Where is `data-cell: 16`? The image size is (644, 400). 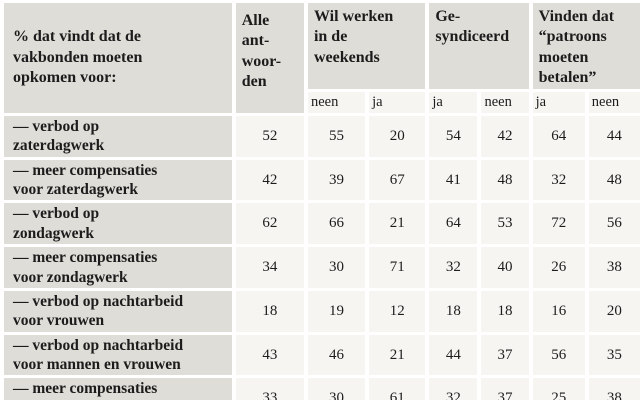
data-cell: 16 is located at coordinates (558, 311).